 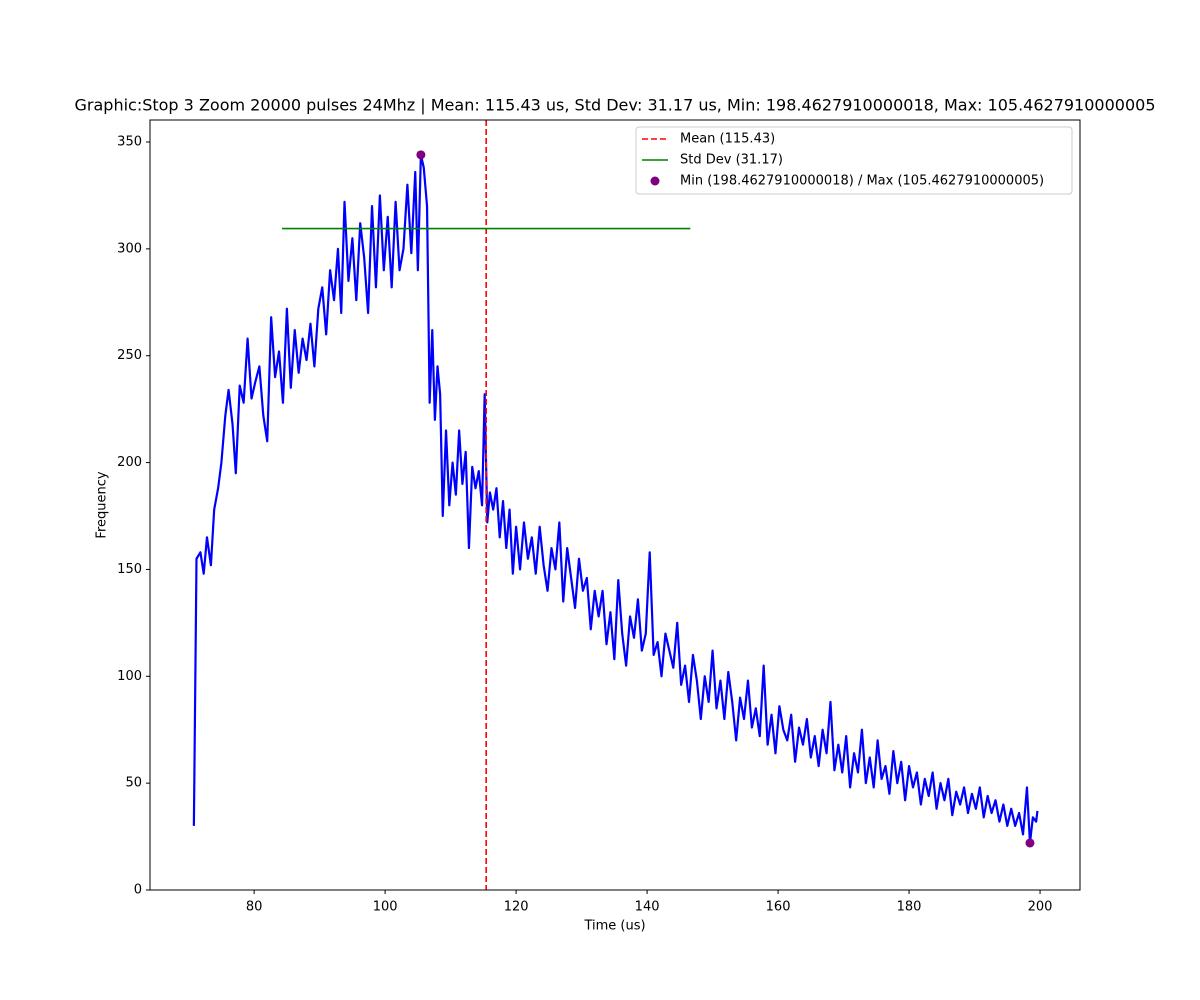 I want to click on y-tick-label: 350, so click(x=129, y=142).